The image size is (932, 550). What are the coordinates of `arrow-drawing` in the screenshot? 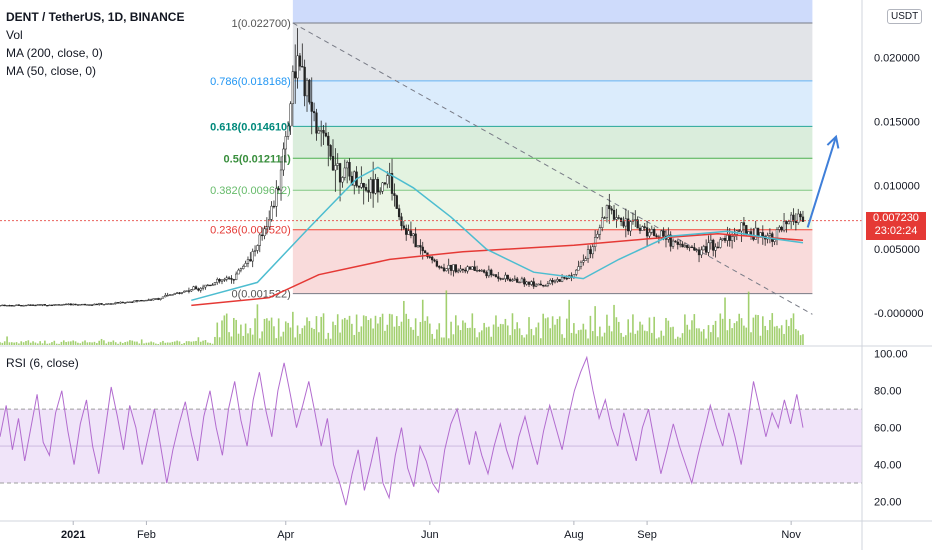 It's located at (823, 181).